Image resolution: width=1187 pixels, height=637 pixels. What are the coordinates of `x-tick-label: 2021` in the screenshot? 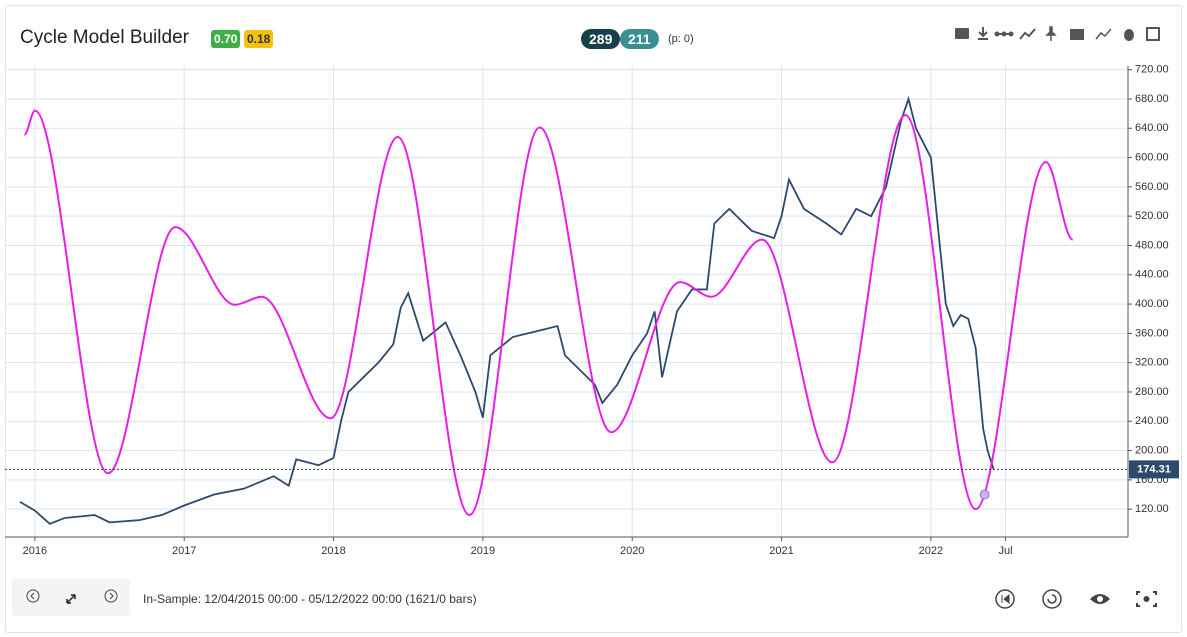 It's located at (781, 551).